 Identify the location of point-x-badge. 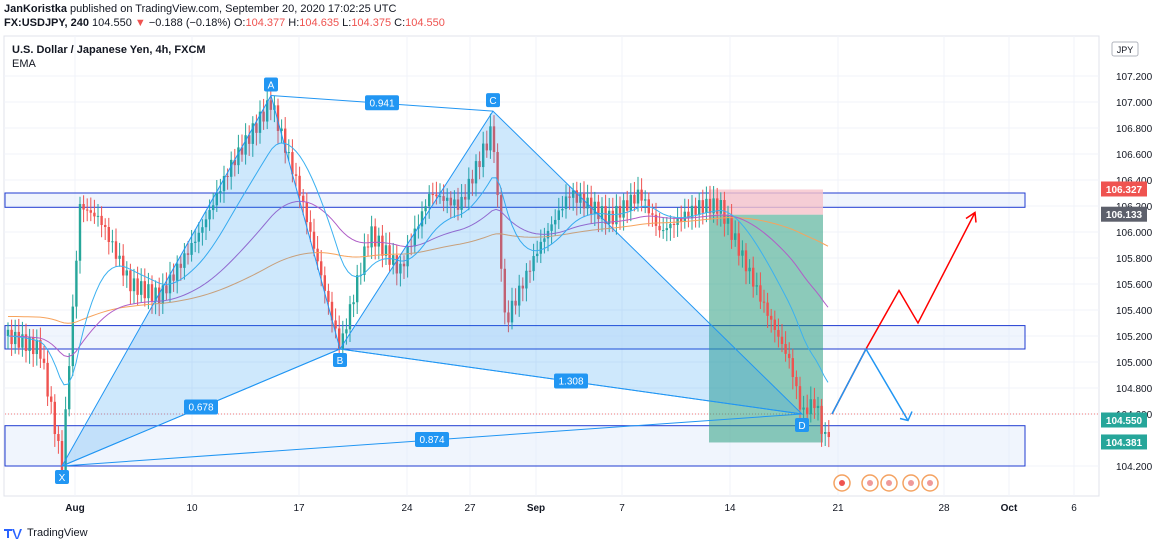
(62, 477).